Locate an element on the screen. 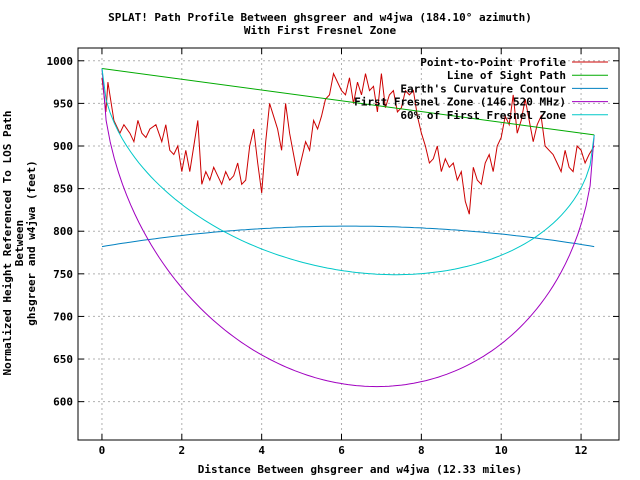  y-tick-label: 950 is located at coordinates (63, 103).